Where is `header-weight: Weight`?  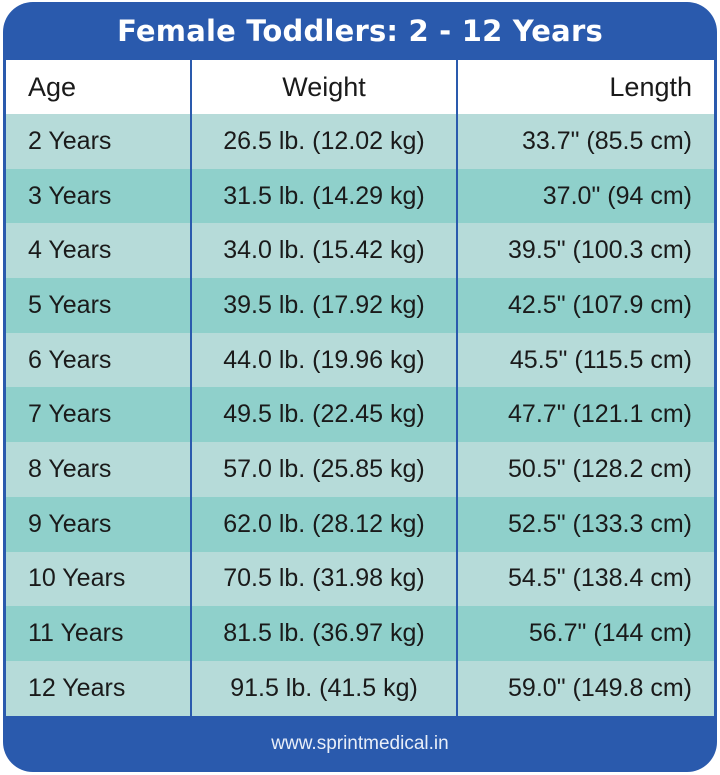 header-weight: Weight is located at coordinates (323, 87).